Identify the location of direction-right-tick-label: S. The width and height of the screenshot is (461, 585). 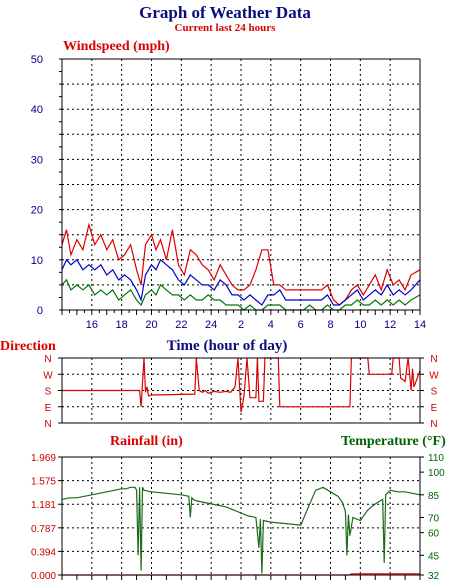
(434, 392).